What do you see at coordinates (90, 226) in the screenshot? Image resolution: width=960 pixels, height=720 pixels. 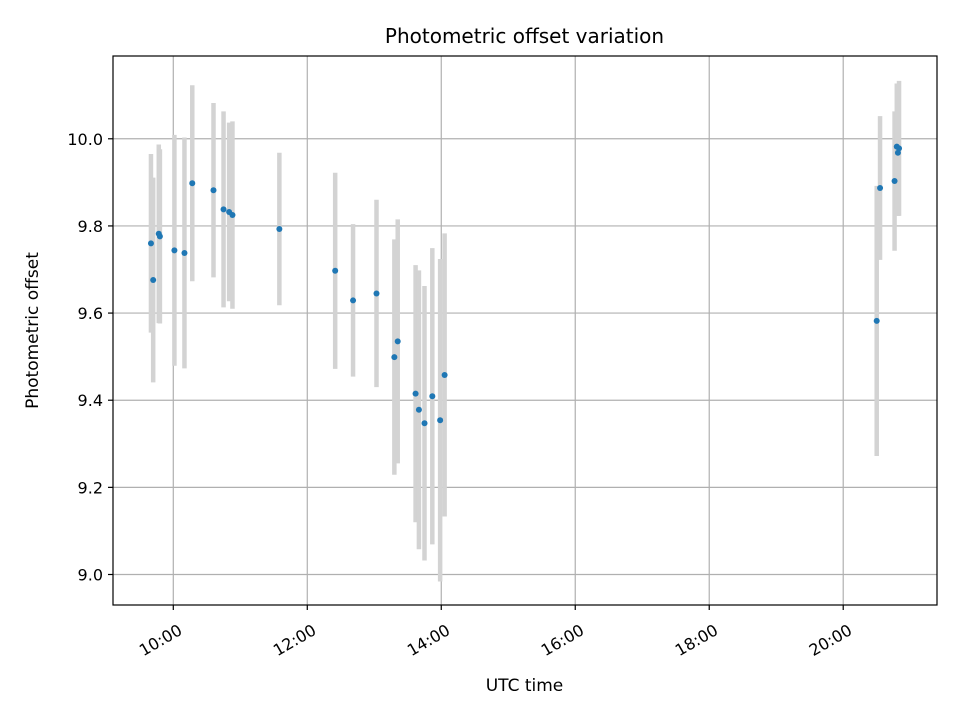 I see `y-tick-label: 9.8` at bounding box center [90, 226].